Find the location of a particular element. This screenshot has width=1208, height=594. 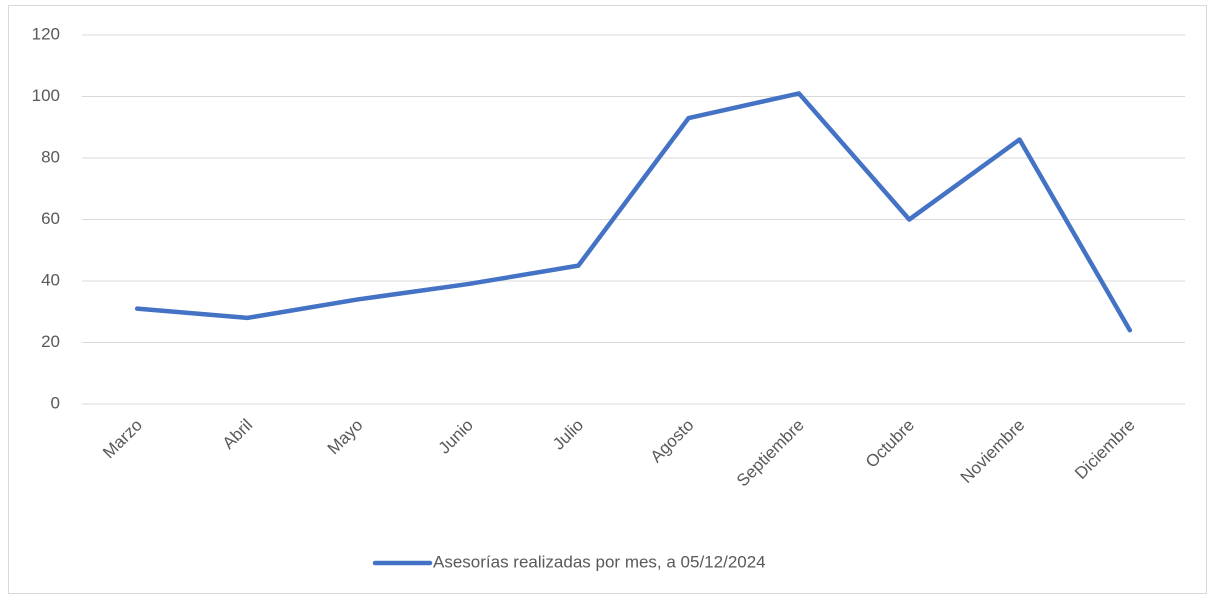

y-tick-label: 60 is located at coordinates (50, 218).